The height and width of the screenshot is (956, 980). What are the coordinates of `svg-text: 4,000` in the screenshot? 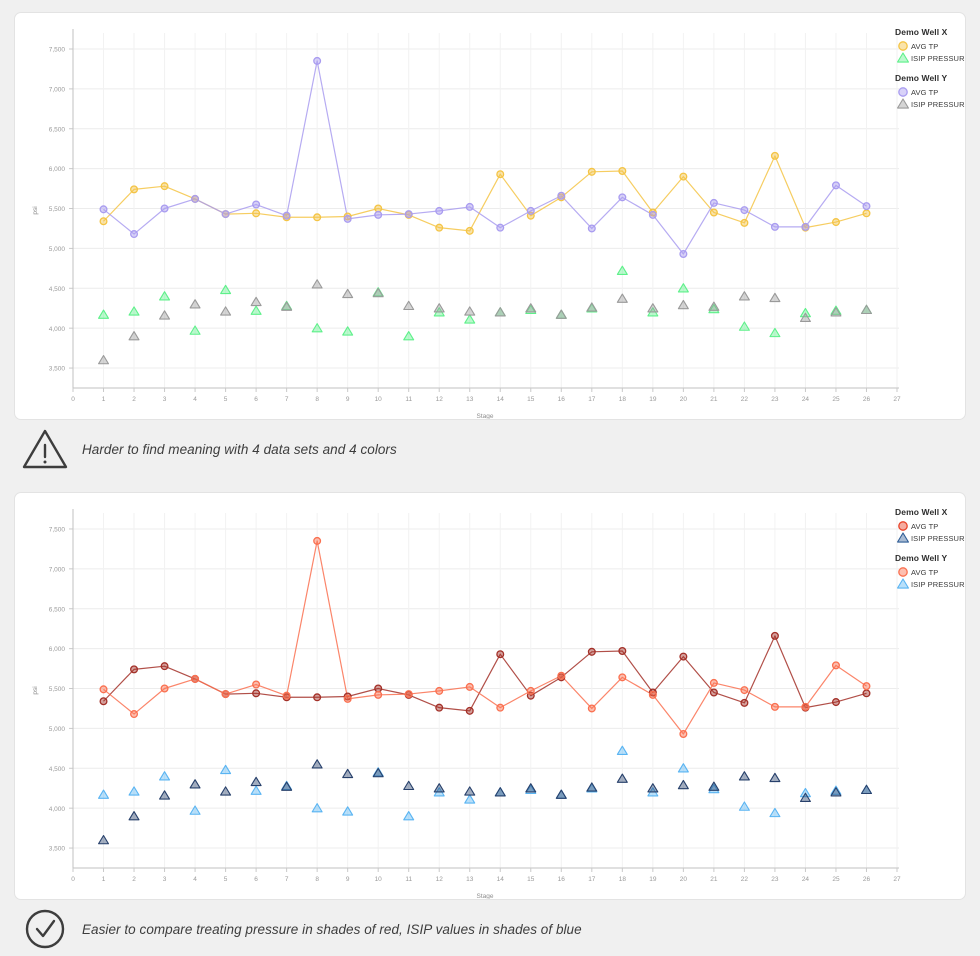 It's located at (57, 809).